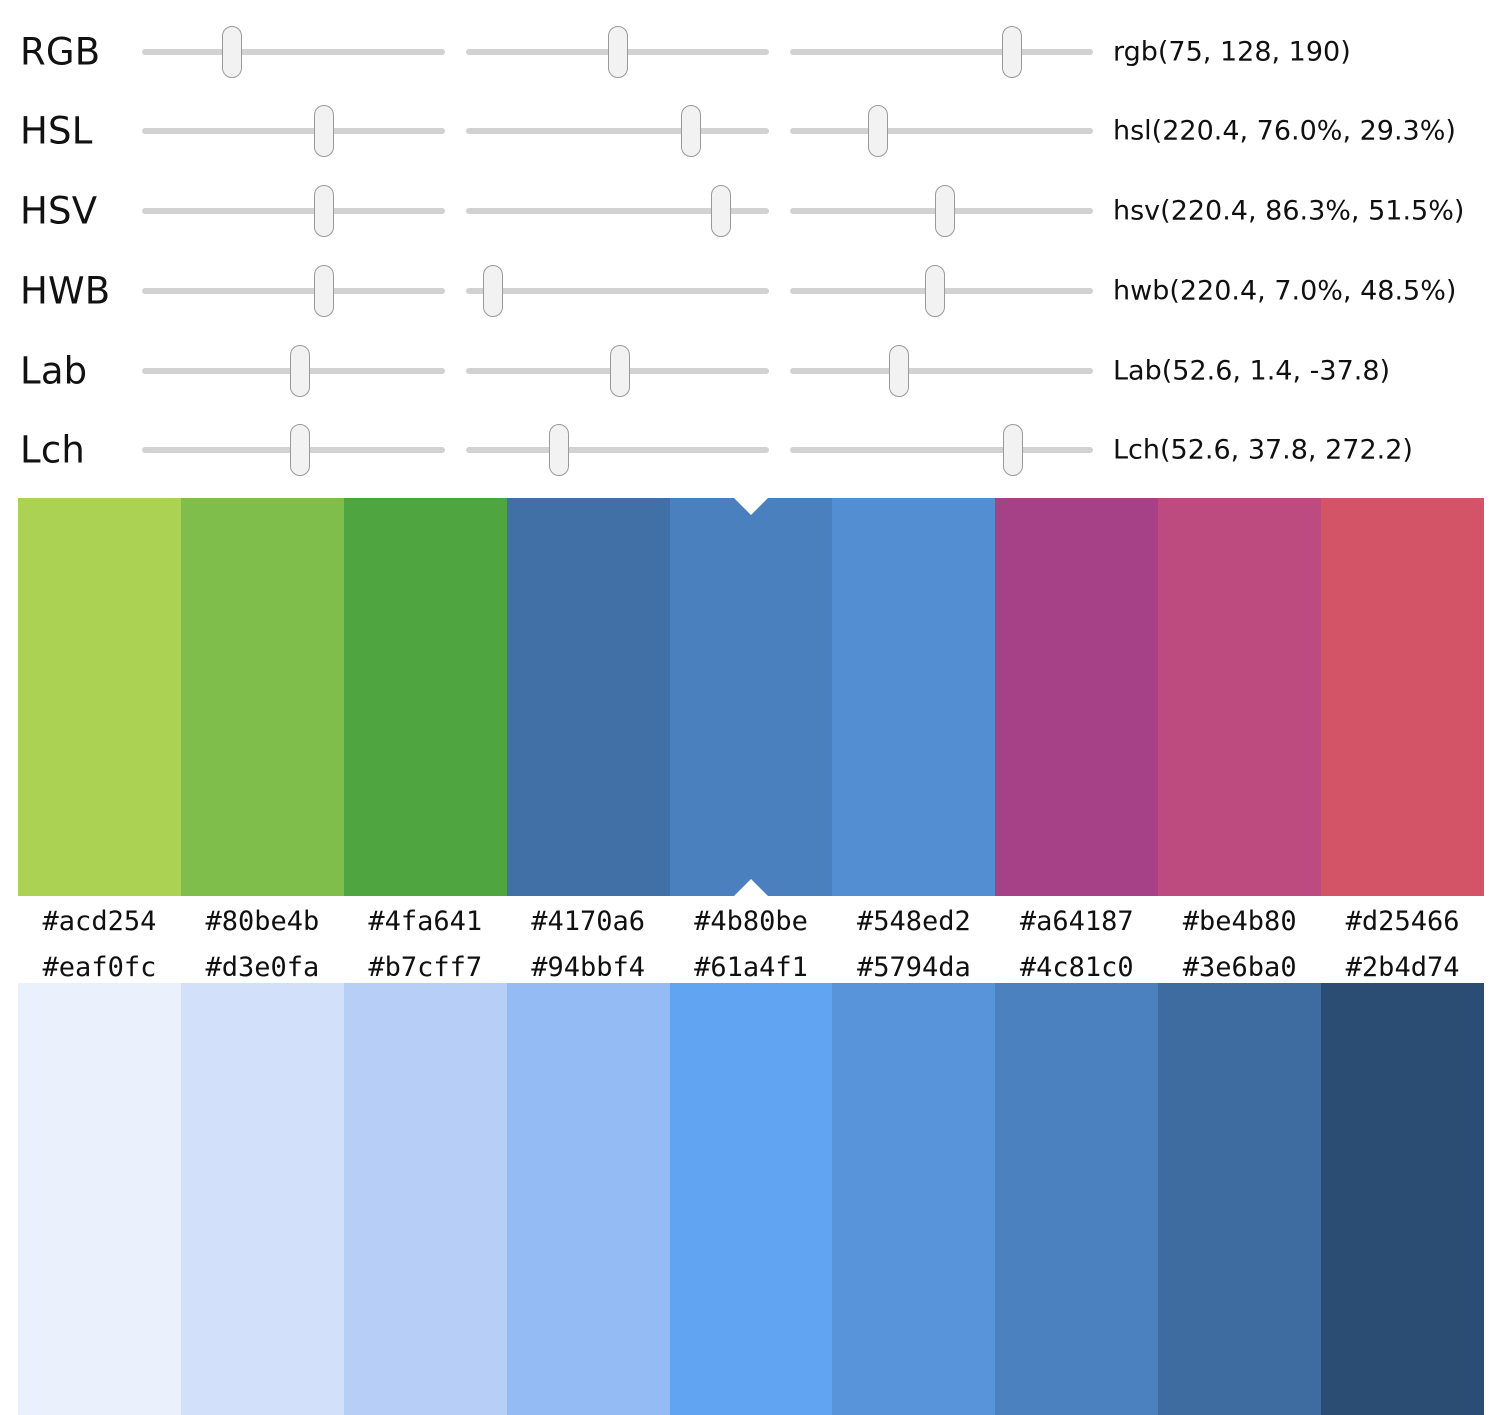  Describe the element at coordinates (262, 967) in the screenshot. I see `swatch-hex-label: #d3e0fa` at that location.